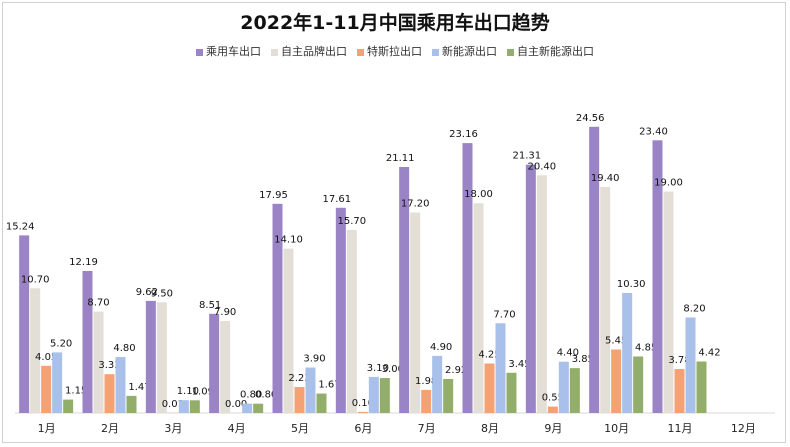  Describe the element at coordinates (124, 348) in the screenshot. I see `data-label: 4.80` at that location.